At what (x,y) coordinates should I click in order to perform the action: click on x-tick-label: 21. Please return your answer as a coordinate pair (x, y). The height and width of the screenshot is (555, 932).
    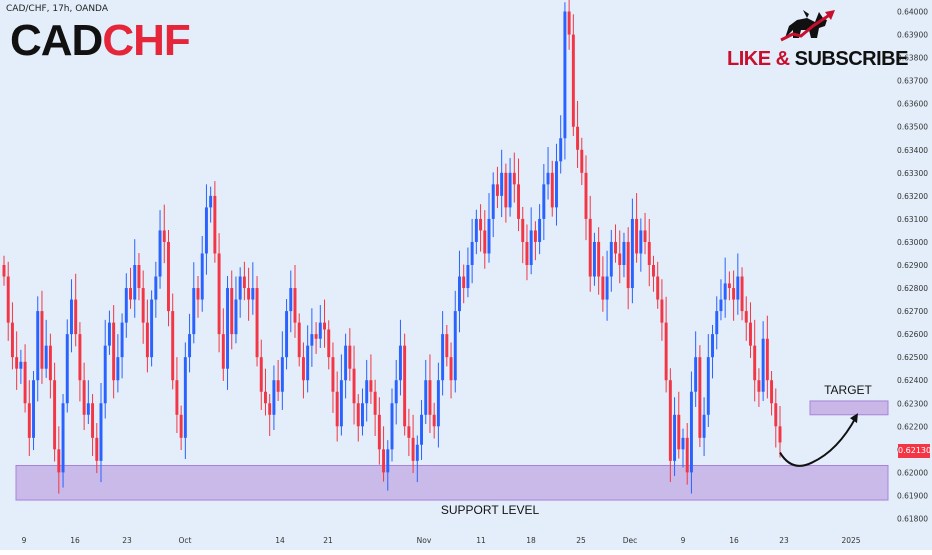
    Looking at the image, I should click on (328, 540).